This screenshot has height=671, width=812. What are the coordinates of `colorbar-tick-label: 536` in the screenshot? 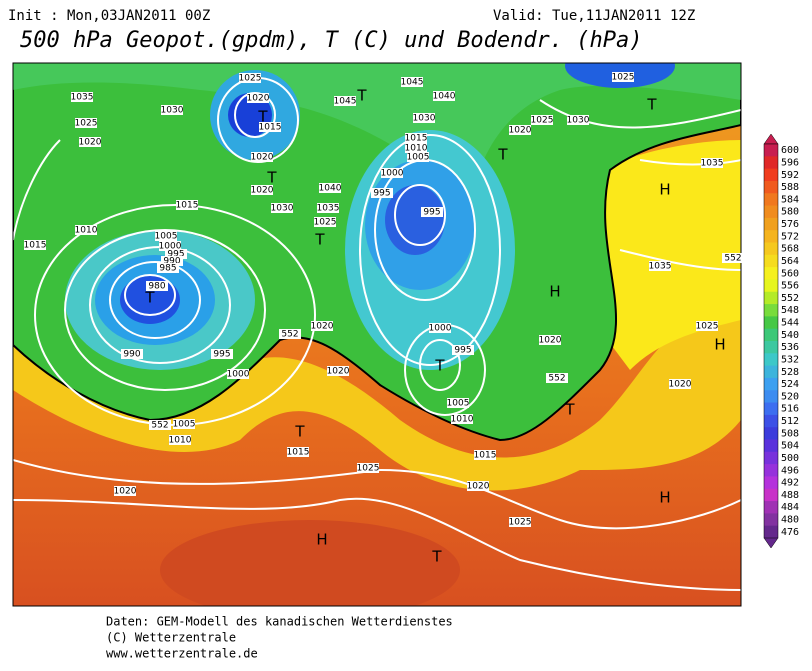 It's located at (790, 347).